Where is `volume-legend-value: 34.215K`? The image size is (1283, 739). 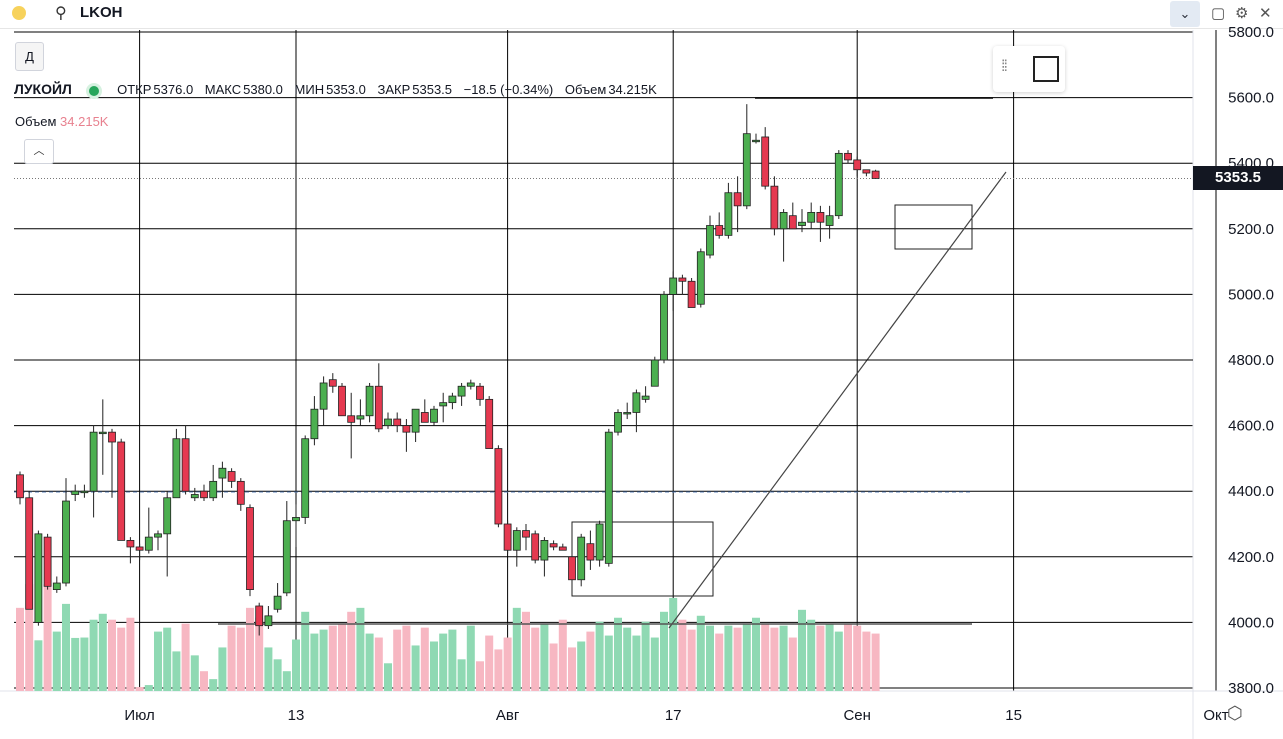
volume-legend-value: 34.215K is located at coordinates (84, 121).